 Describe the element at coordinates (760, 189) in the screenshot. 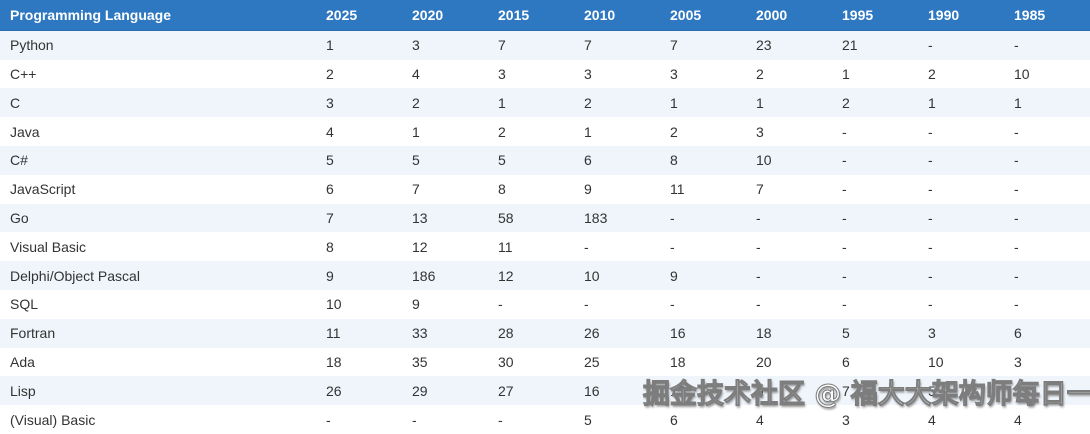

I see `rank-cell: 7` at that location.